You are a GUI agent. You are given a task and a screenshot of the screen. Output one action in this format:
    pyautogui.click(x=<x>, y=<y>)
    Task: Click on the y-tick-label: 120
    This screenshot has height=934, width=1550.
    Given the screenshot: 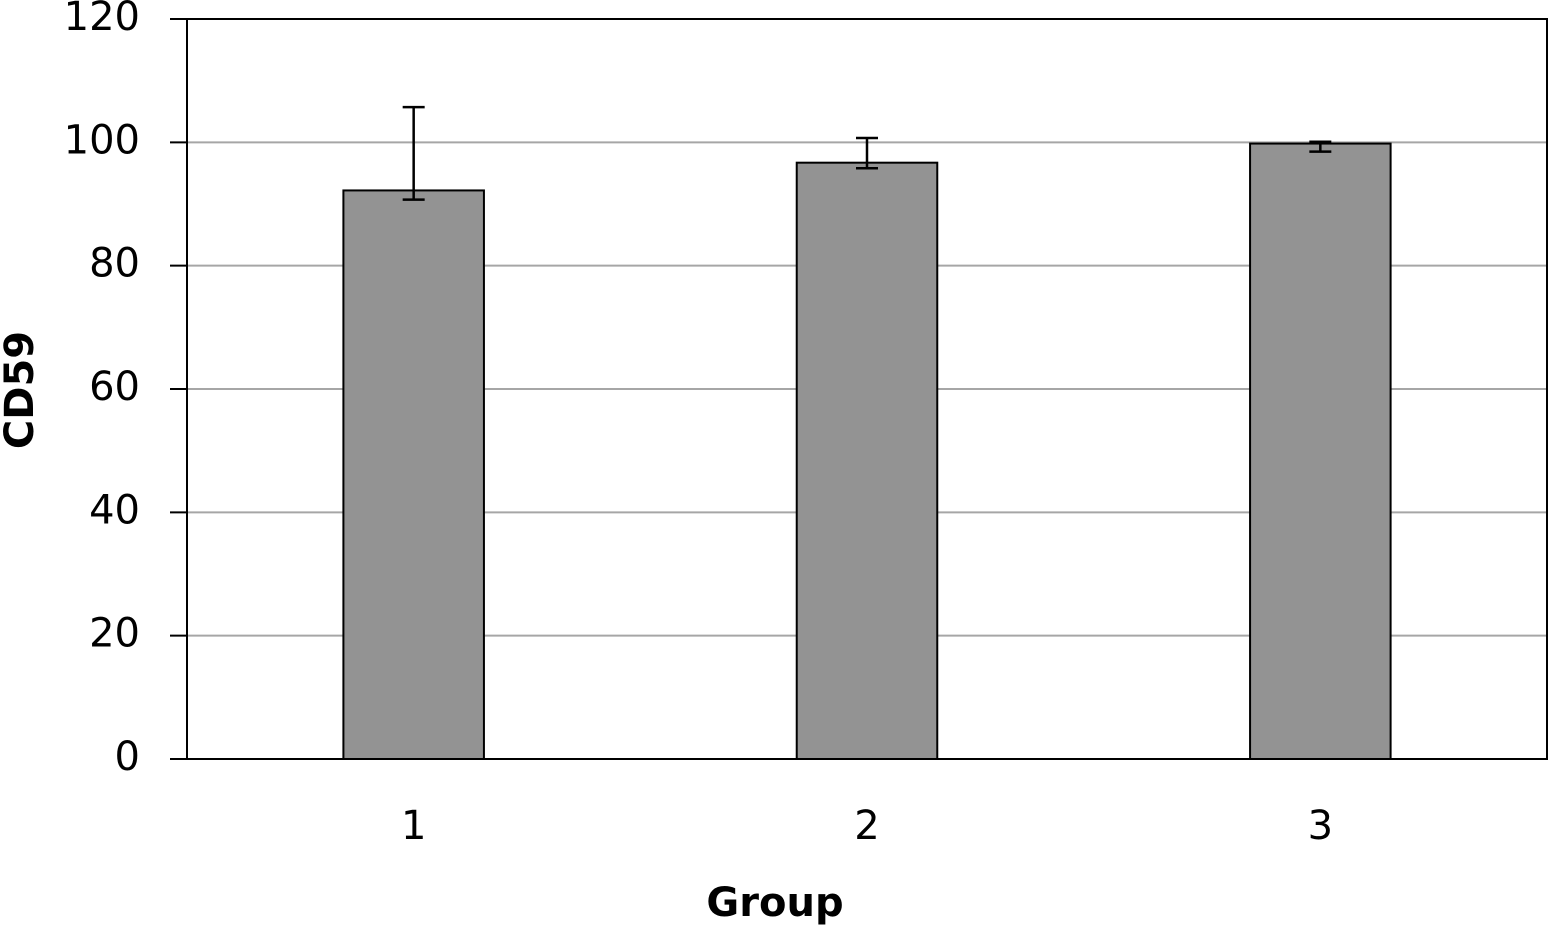 What is the action you would take?
    pyautogui.click(x=102, y=20)
    